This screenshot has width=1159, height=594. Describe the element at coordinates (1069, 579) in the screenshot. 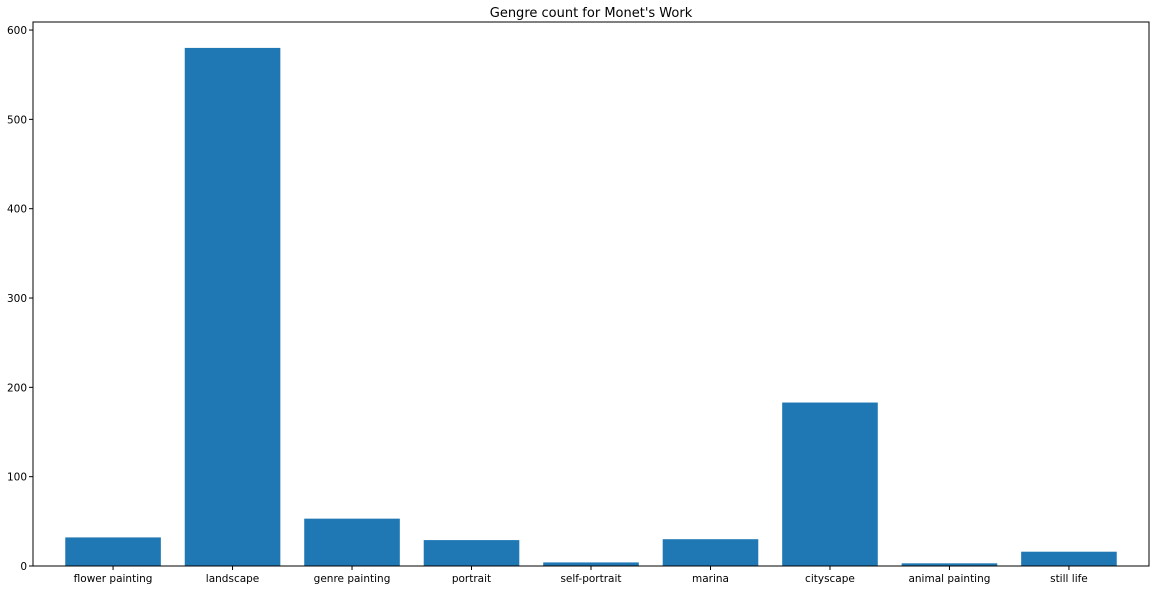

I see `x-tick-label: still life` at that location.